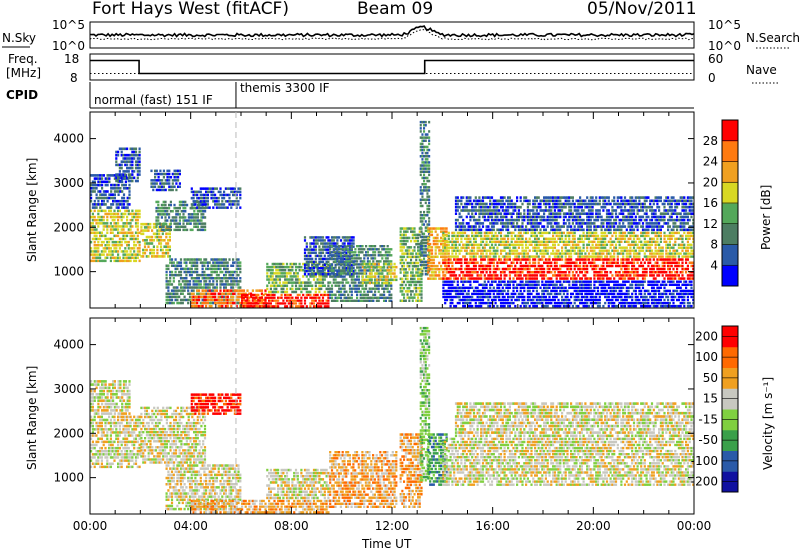 The width and height of the screenshot is (800, 554). I want to click on sky-tick-top: 10^5, so click(68, 25).